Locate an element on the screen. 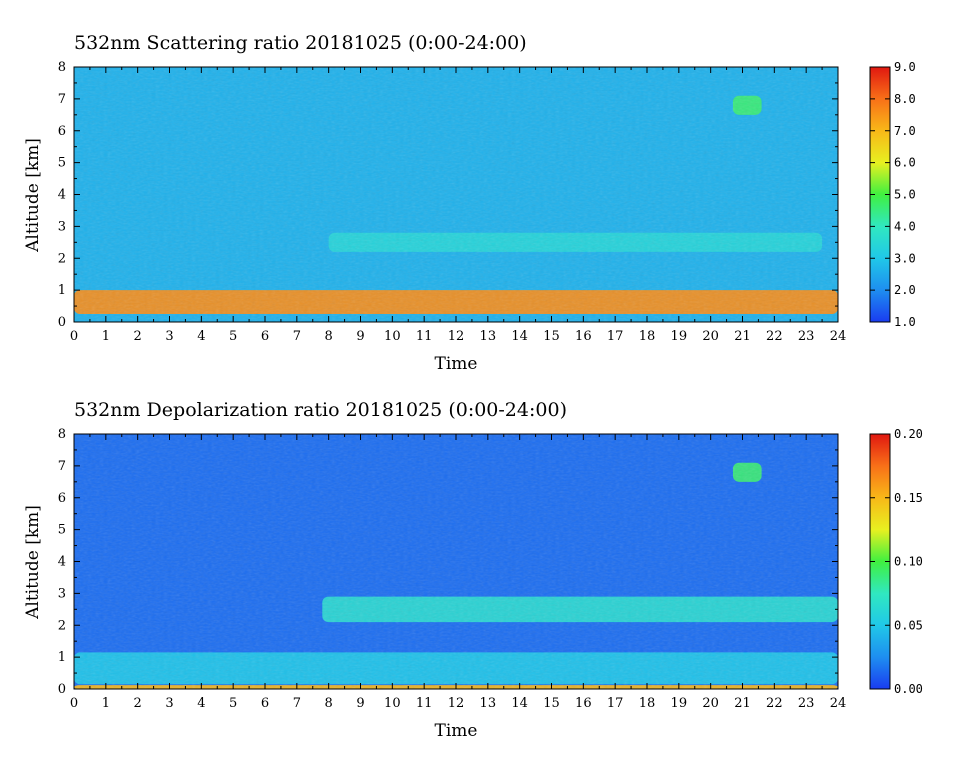 Image resolution: width=960 pixels, height=770 pixels. colorbar-tick-label: 9.0 is located at coordinates (905, 67).